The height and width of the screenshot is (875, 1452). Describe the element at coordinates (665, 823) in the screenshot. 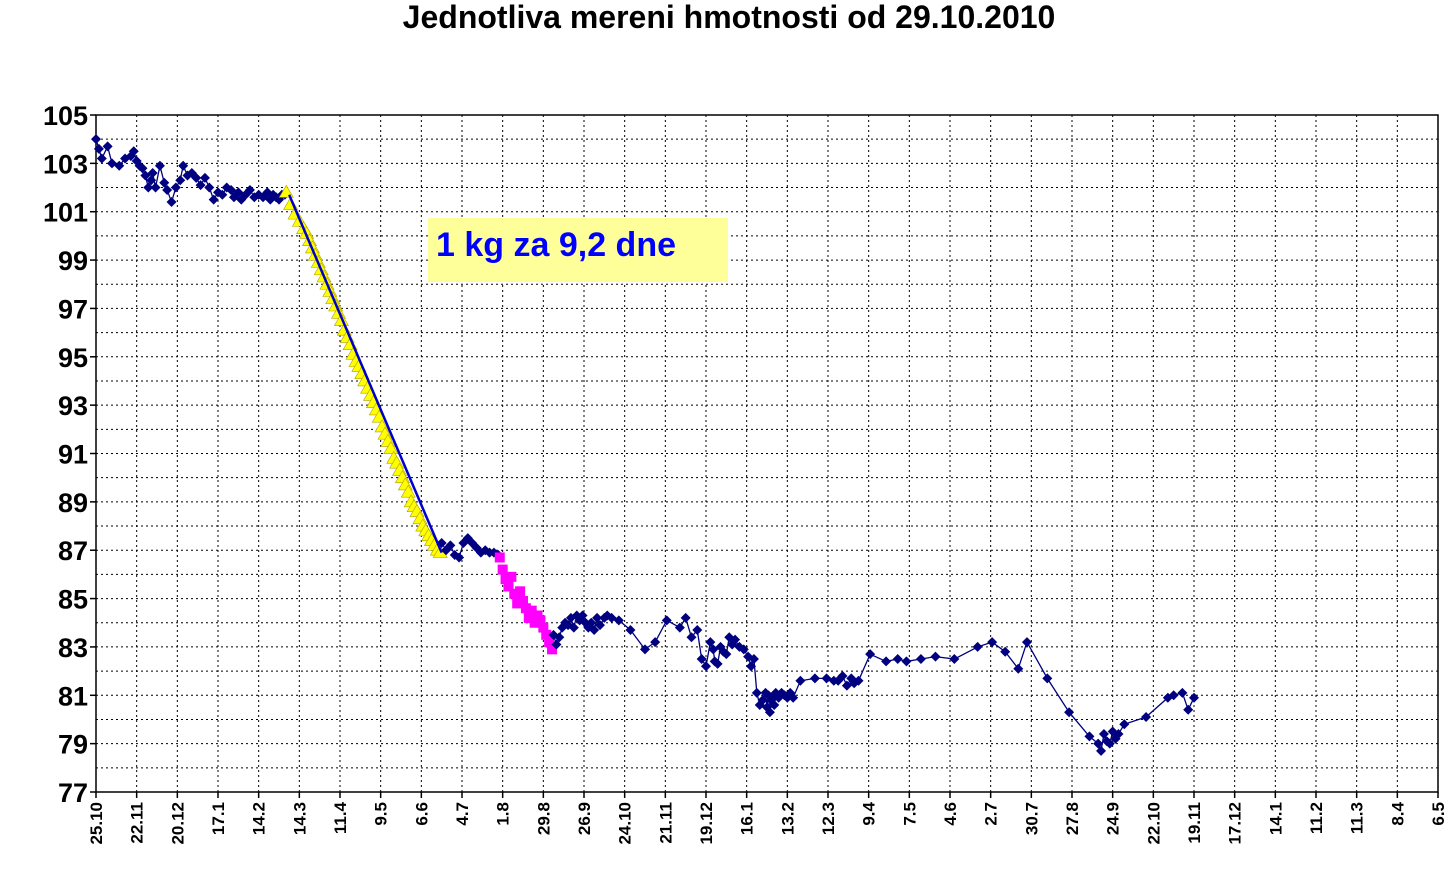

I see `x-tick-label: 21.11` at that location.